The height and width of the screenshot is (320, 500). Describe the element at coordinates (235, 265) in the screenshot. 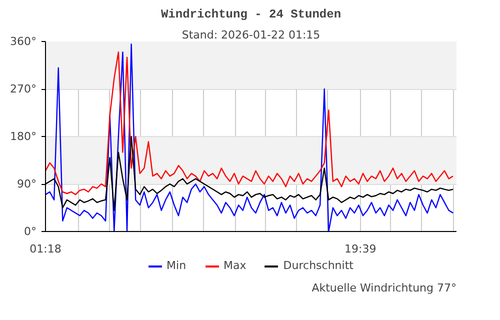

I see `legend-label: Max` at that location.